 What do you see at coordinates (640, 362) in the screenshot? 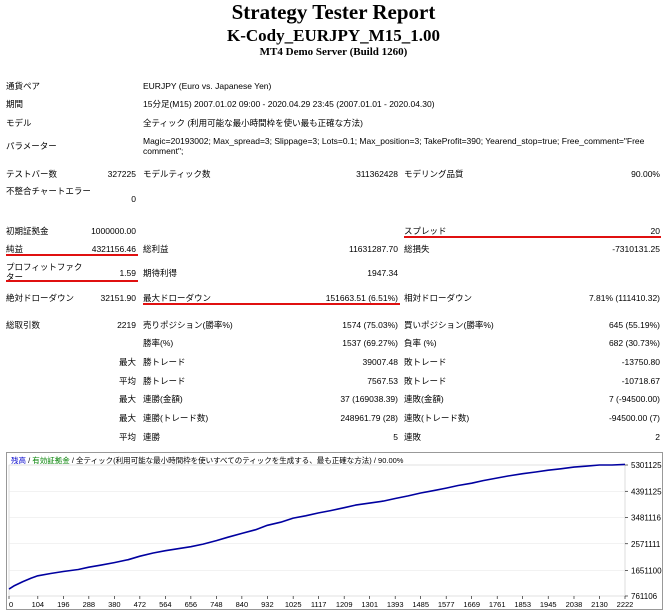
I see `largest-loss-value: -13750.80` at bounding box center [640, 362].